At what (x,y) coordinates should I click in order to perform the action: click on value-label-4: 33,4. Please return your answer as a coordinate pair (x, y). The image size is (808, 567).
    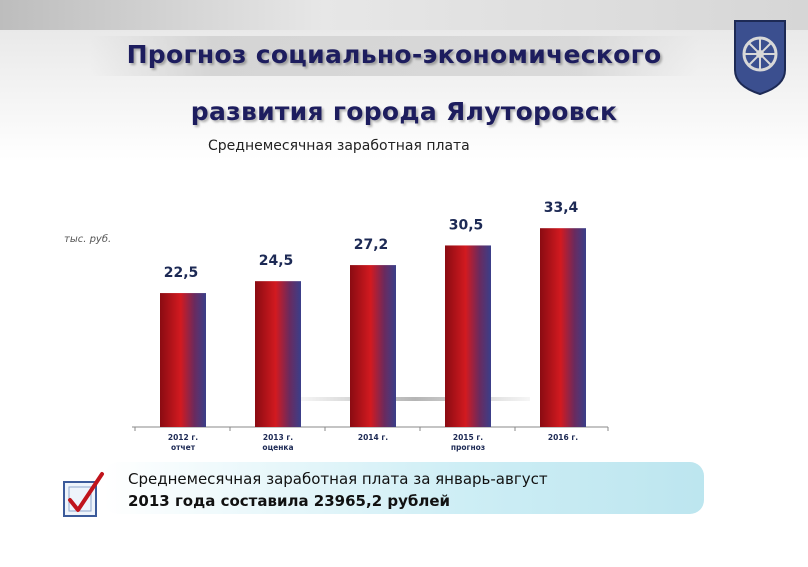
    Looking at the image, I should click on (561, 208).